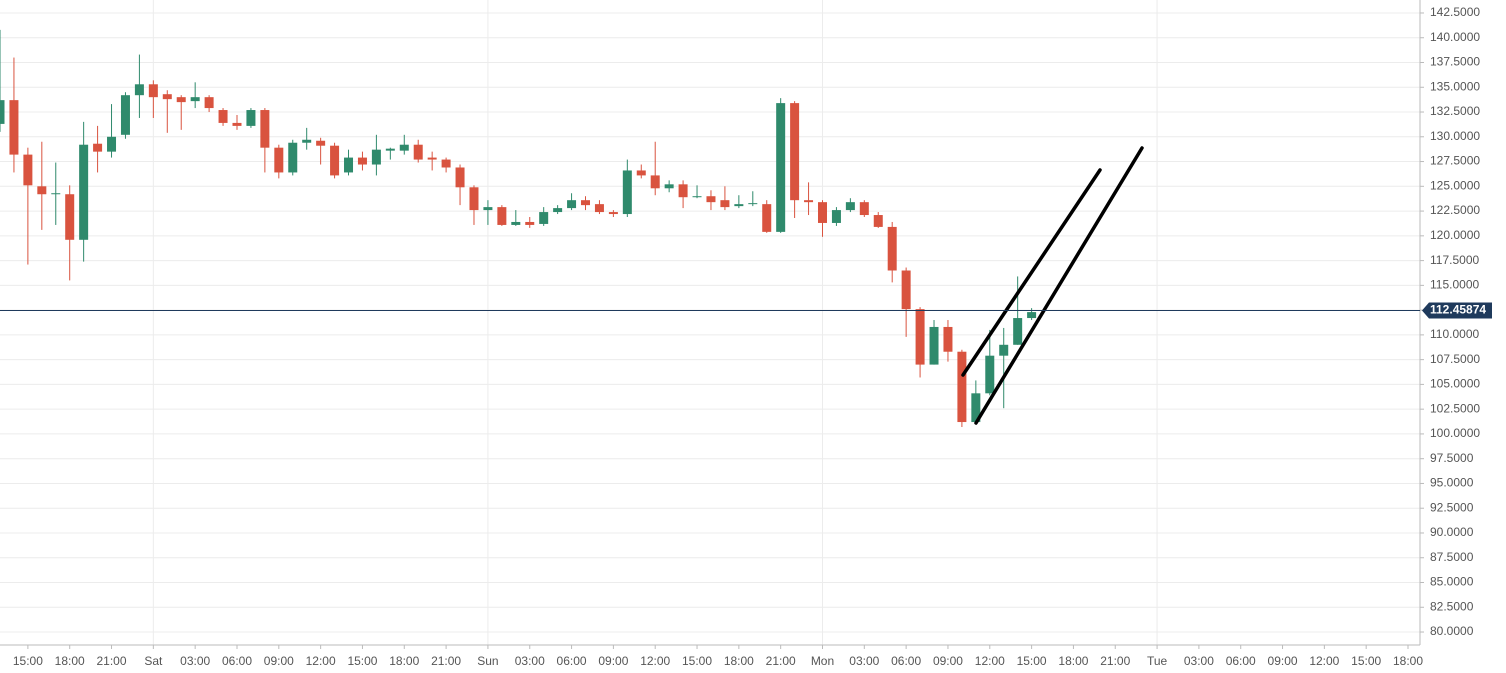 The height and width of the screenshot is (673, 1506). I want to click on x-tick-label: Mon, so click(822, 661).